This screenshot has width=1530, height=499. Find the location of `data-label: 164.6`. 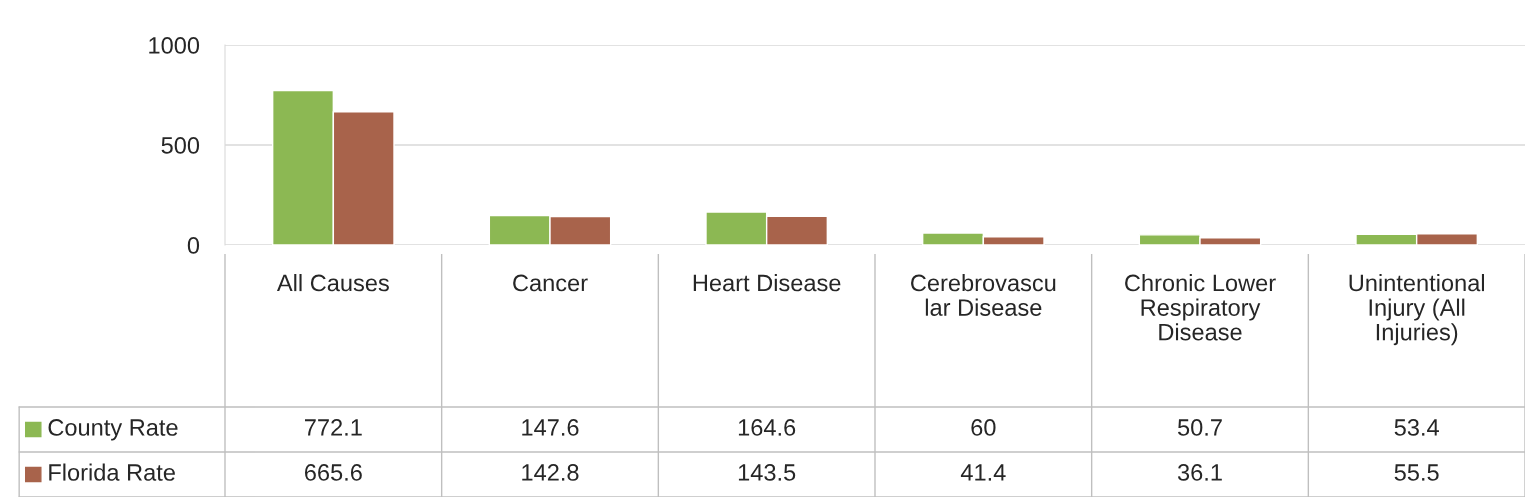

data-label: 164.6 is located at coordinates (767, 427).